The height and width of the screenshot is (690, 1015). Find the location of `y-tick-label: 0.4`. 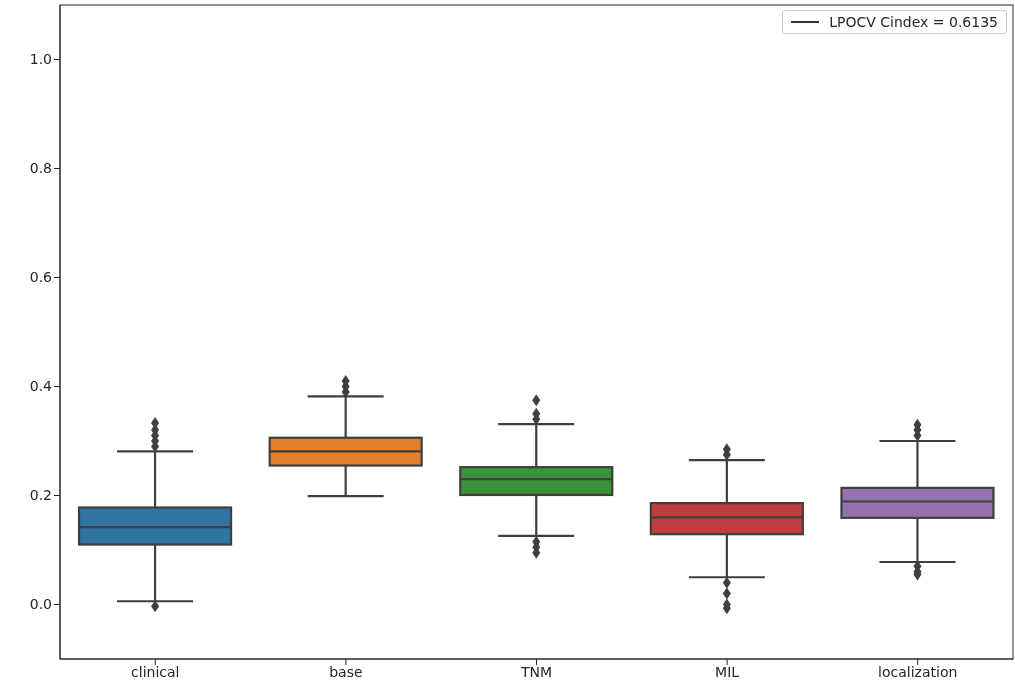

y-tick-label: 0.4 is located at coordinates (41, 386).